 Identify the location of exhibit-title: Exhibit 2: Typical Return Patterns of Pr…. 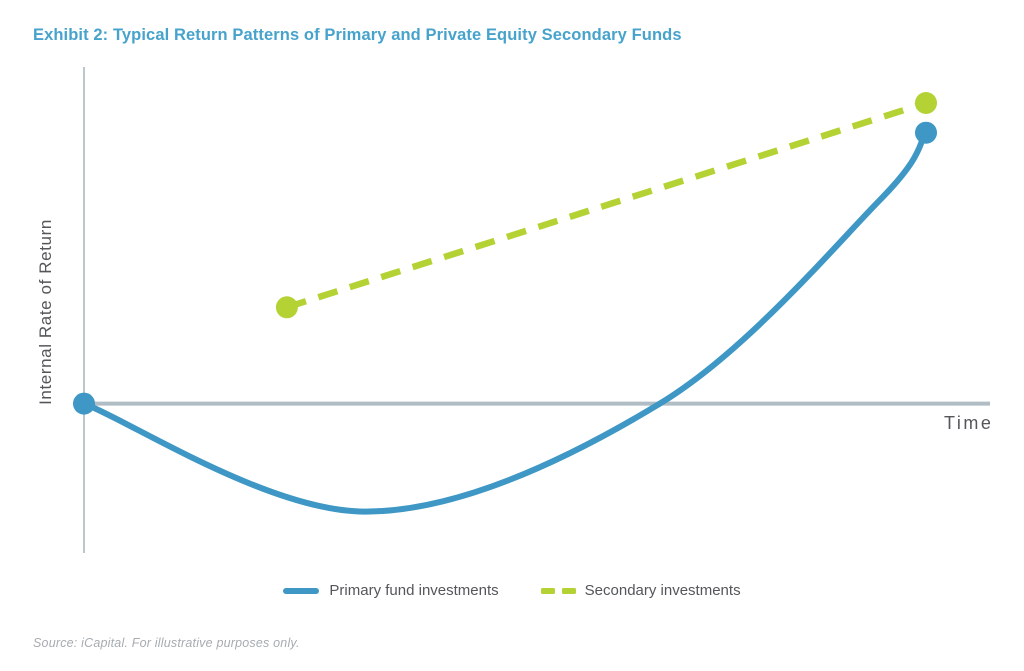
(357, 35).